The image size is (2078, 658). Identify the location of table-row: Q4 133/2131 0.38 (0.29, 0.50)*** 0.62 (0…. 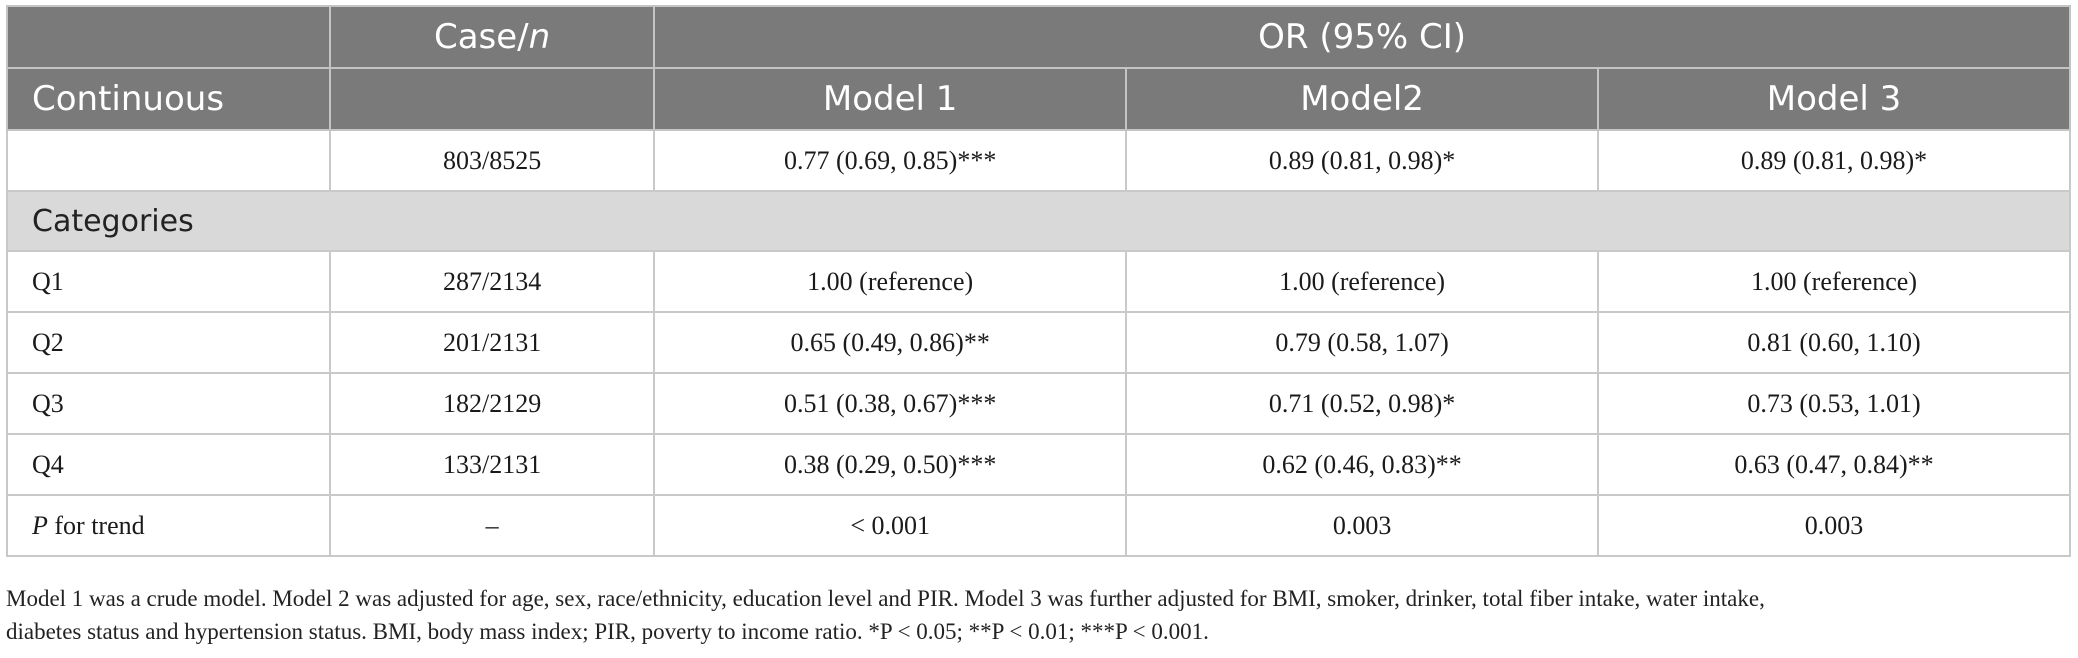
(1038, 464).